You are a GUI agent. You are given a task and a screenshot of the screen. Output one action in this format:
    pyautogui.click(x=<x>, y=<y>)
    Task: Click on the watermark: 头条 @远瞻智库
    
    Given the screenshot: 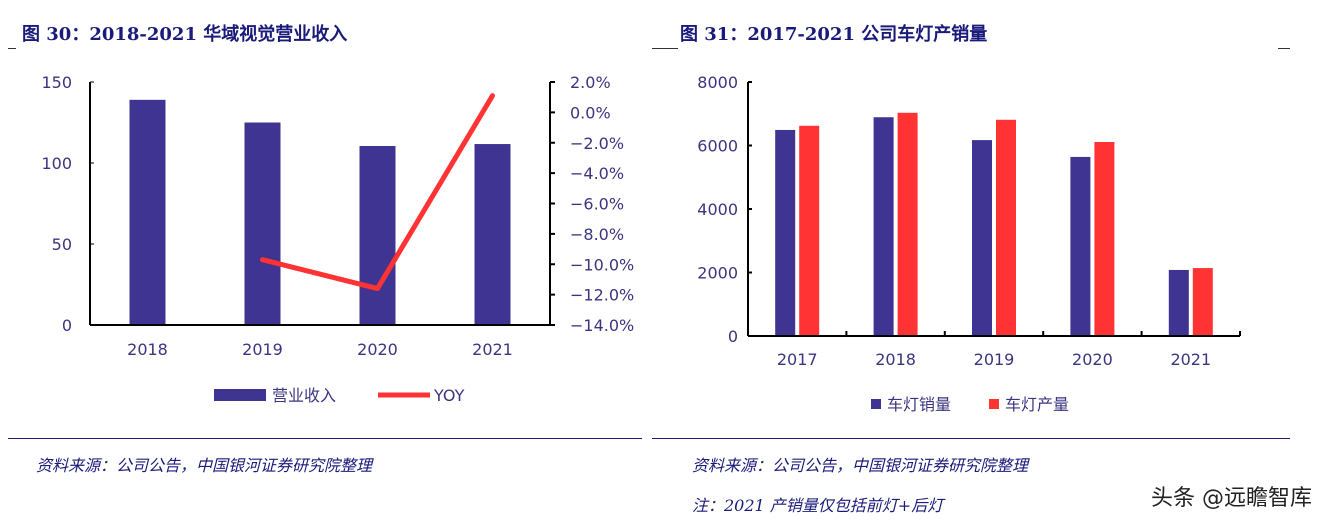 What is the action you would take?
    pyautogui.click(x=1231, y=498)
    